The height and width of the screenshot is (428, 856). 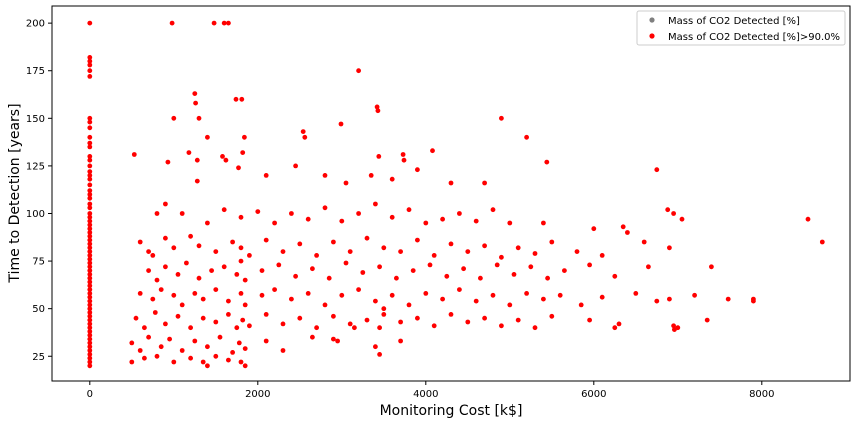 I want to click on y-tick-label: 100, so click(x=35, y=214).